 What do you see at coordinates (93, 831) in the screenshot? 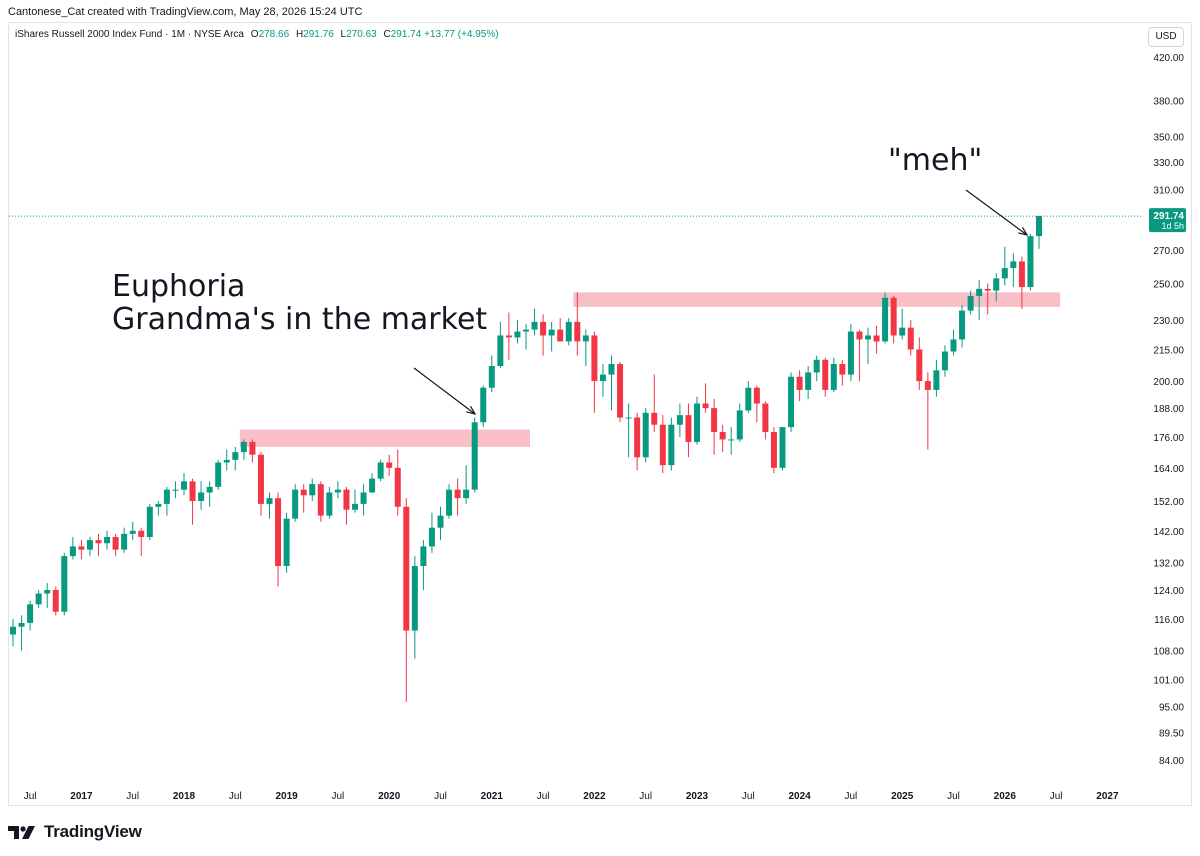
I see `brand-name: TradingView` at bounding box center [93, 831].